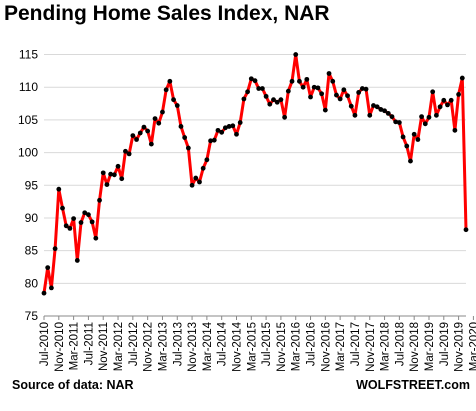  I want to click on x-tick-label: Jul-2013, so click(178, 344).